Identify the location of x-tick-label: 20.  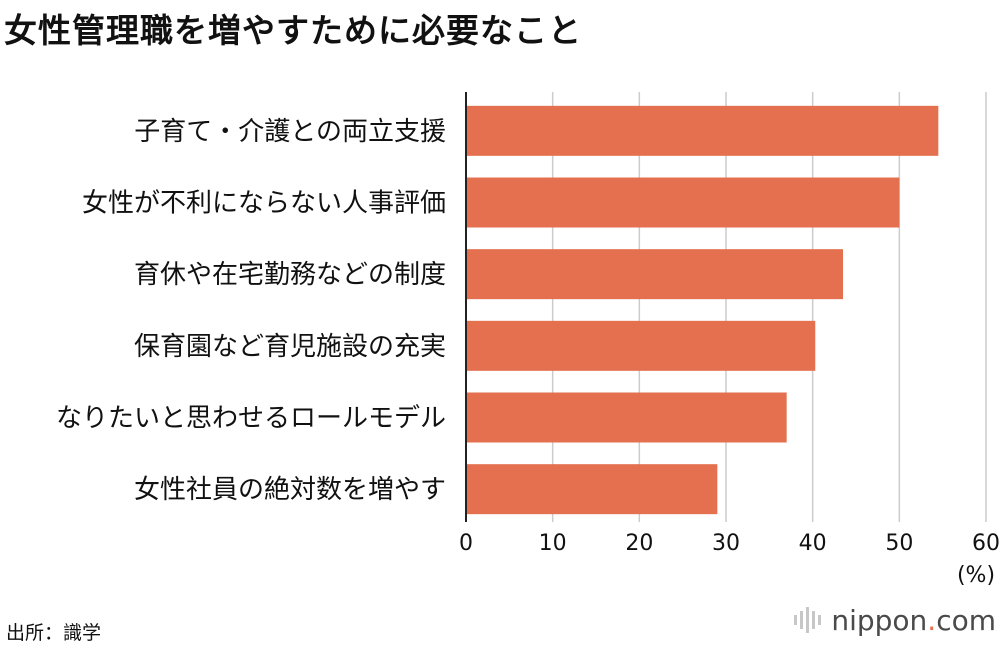
(639, 543).